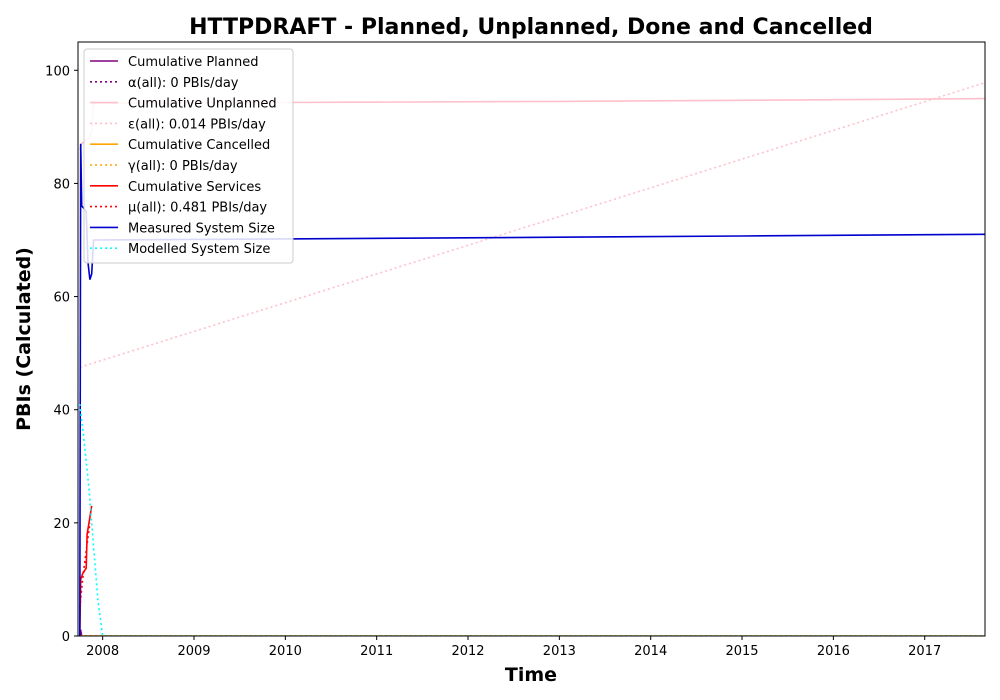  Describe the element at coordinates (285, 651) in the screenshot. I see `x-tick-label: 2010` at that location.